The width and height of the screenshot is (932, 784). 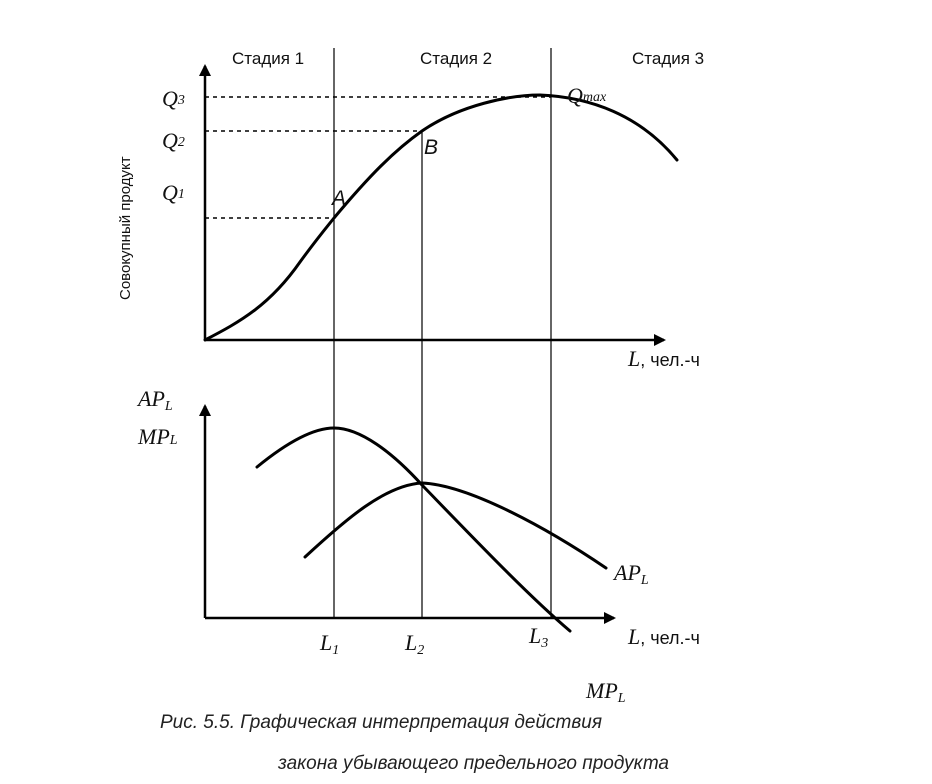 I want to click on svg-text: Q3, so click(x=173, y=98).